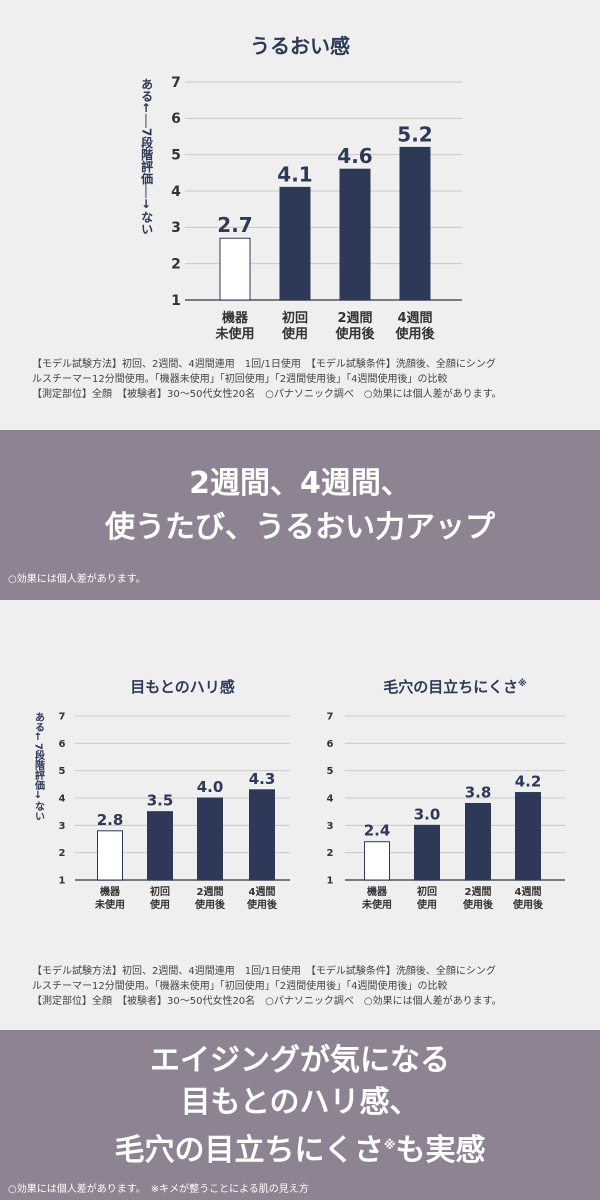  What do you see at coordinates (38, 795) in the screenshot?
I see `arrow-down-icon: ↓` at bounding box center [38, 795].